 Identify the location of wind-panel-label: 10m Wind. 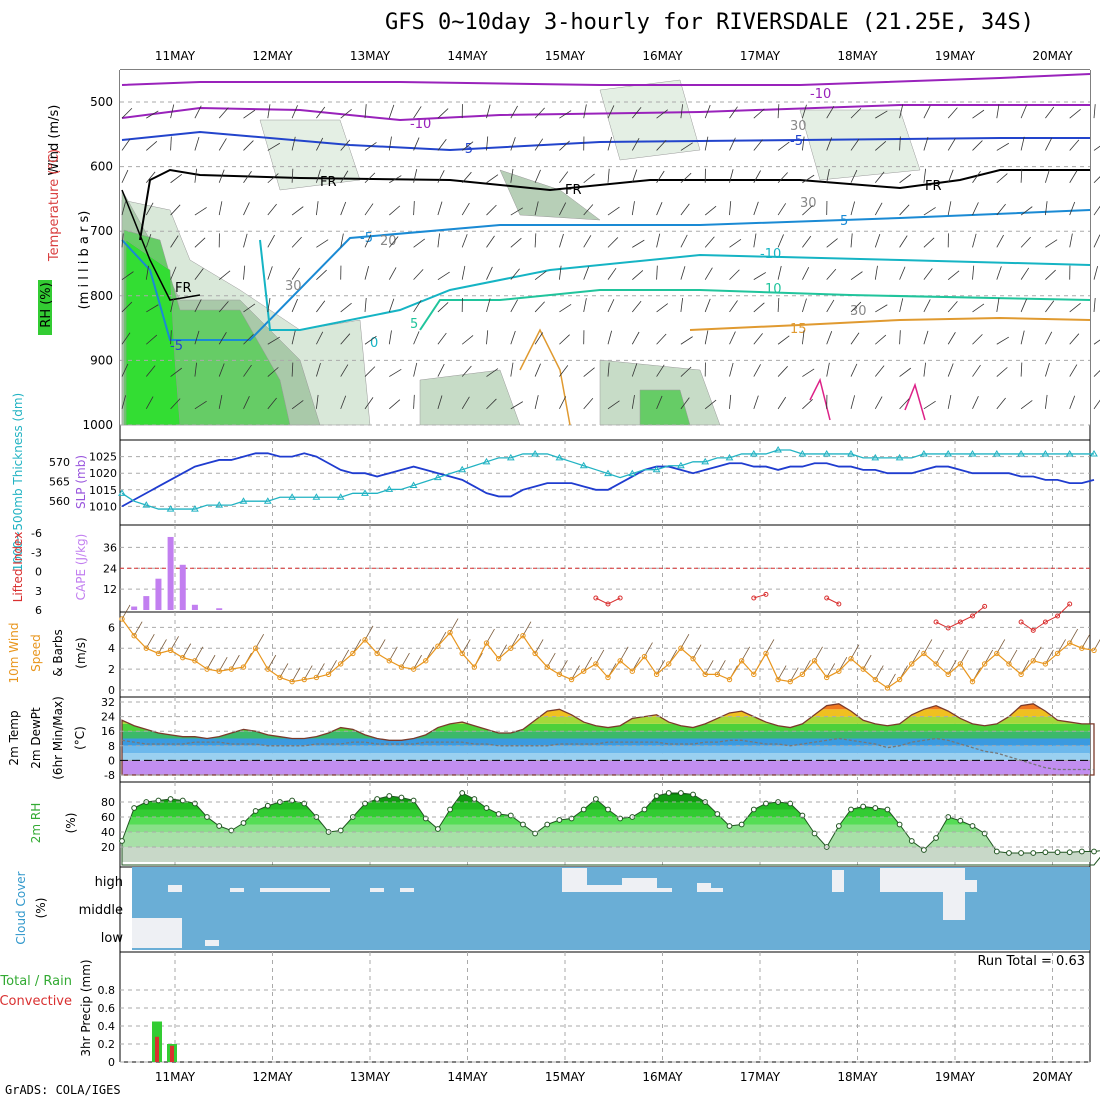
(14, 653).